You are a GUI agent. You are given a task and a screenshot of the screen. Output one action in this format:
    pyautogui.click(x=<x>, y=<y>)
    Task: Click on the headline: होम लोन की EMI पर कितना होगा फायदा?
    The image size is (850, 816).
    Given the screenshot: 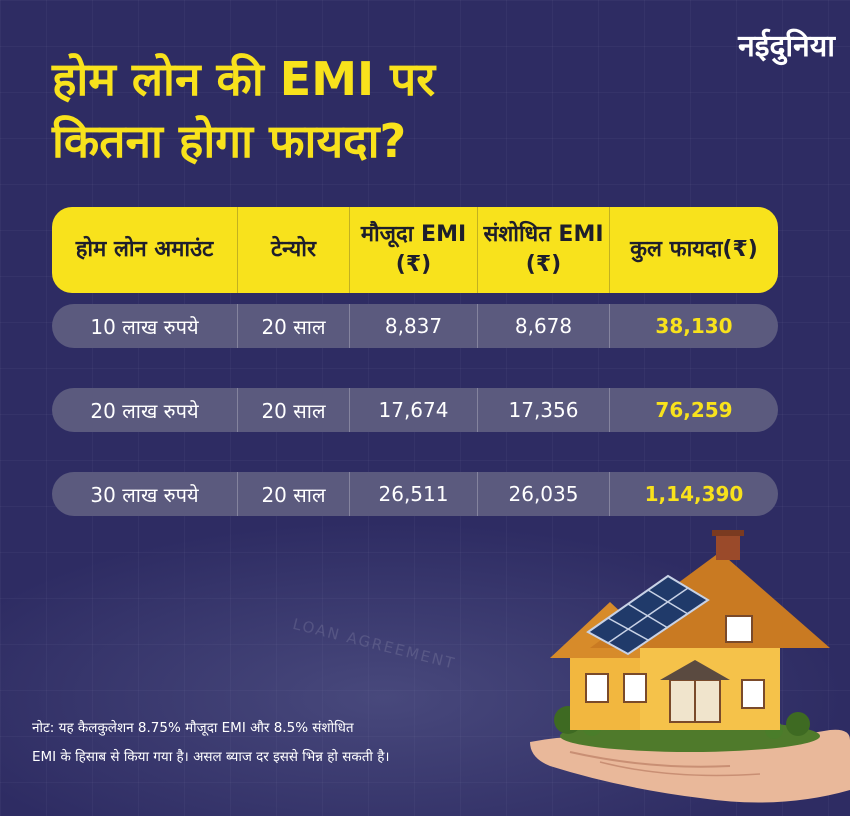 What is the action you would take?
    pyautogui.click(x=362, y=110)
    